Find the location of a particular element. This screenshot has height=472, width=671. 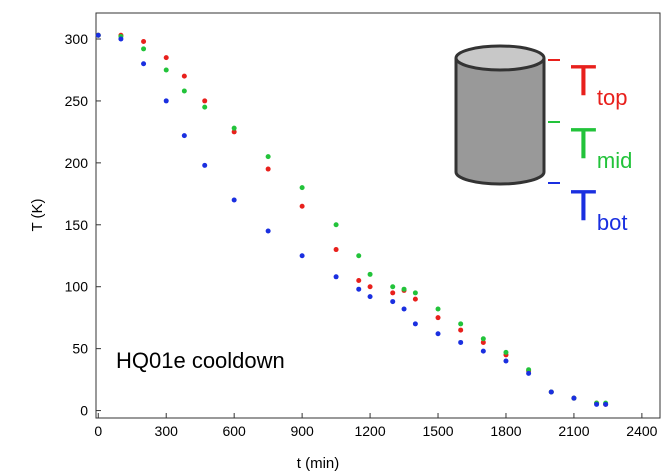

y-axis-label: T (K) is located at coordinates (37, 214).